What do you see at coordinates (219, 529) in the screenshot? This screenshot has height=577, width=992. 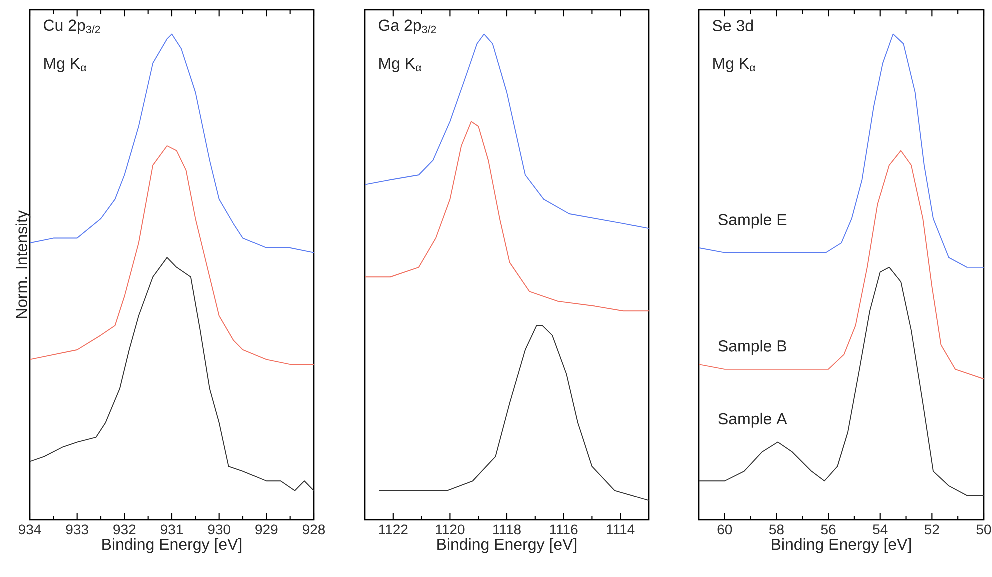 I see `x-tick-label: 930` at bounding box center [219, 529].